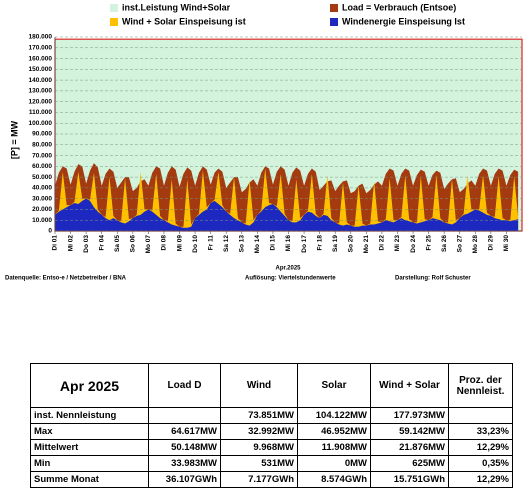 Image resolution: width=530 pixels, height=488 pixels. I want to click on x-tick-label: Di 29, so click(491, 243).